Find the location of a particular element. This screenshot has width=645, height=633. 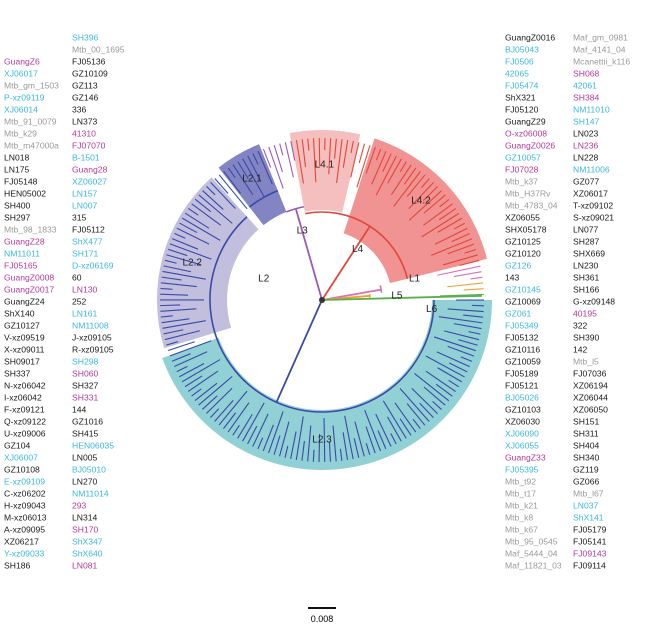

leaf-label: SH340 is located at coordinates (586, 457).